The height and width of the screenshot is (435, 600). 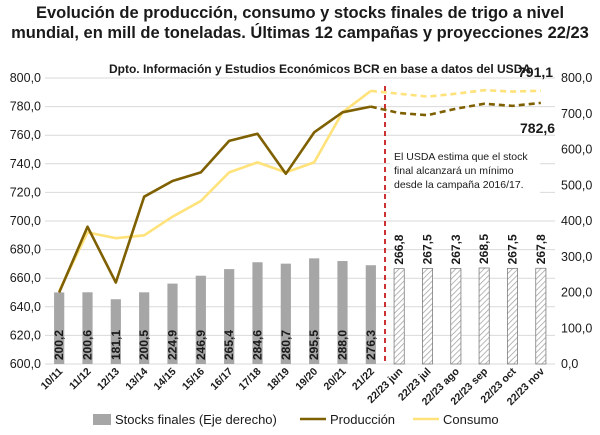 What do you see at coordinates (193, 379) in the screenshot?
I see `x-category-label: 15/16` at bounding box center [193, 379].